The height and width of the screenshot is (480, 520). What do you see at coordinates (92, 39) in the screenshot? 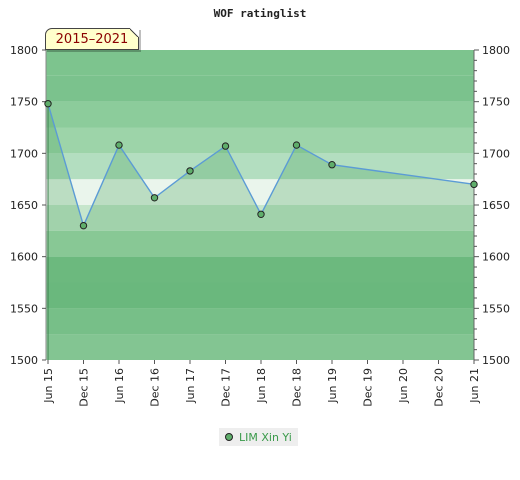
I see `period-badge: 2015–2021` at bounding box center [92, 39].